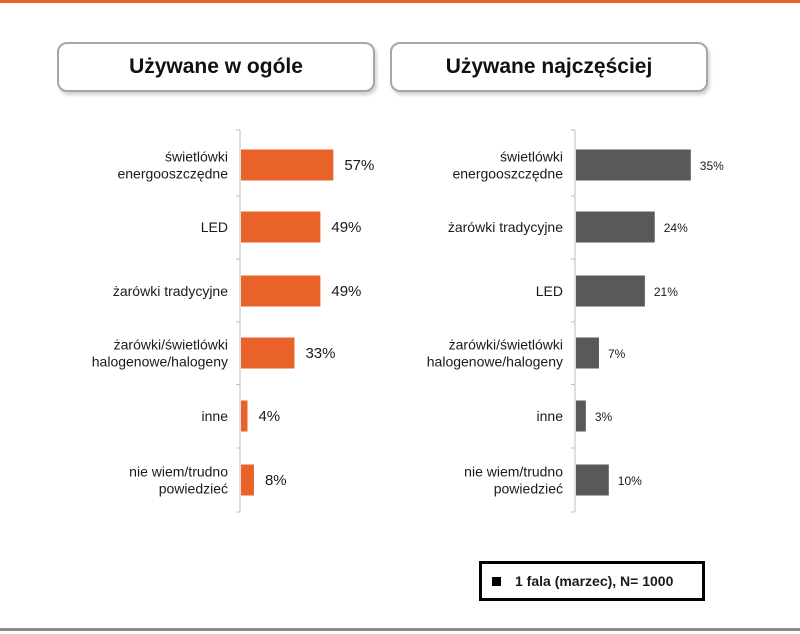 The width and height of the screenshot is (800, 634). What do you see at coordinates (549, 67) in the screenshot?
I see `right-panel-title: Używane najczęściej` at bounding box center [549, 67].